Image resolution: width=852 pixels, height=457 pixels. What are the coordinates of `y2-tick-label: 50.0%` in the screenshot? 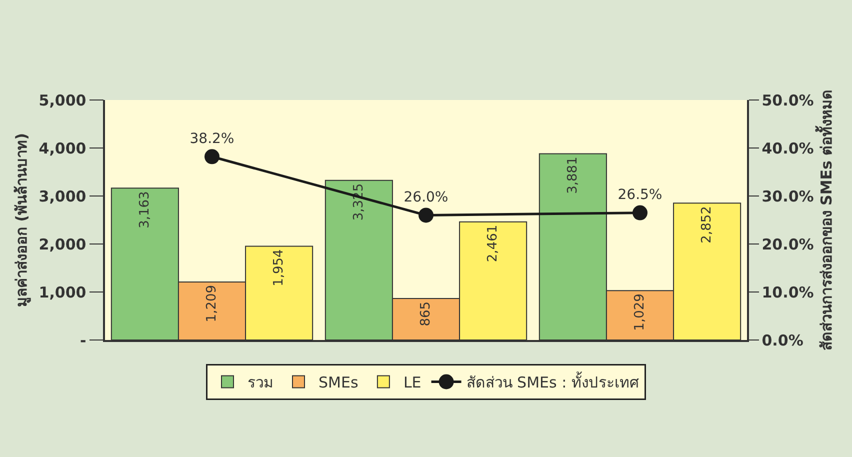 It's located at (788, 100).